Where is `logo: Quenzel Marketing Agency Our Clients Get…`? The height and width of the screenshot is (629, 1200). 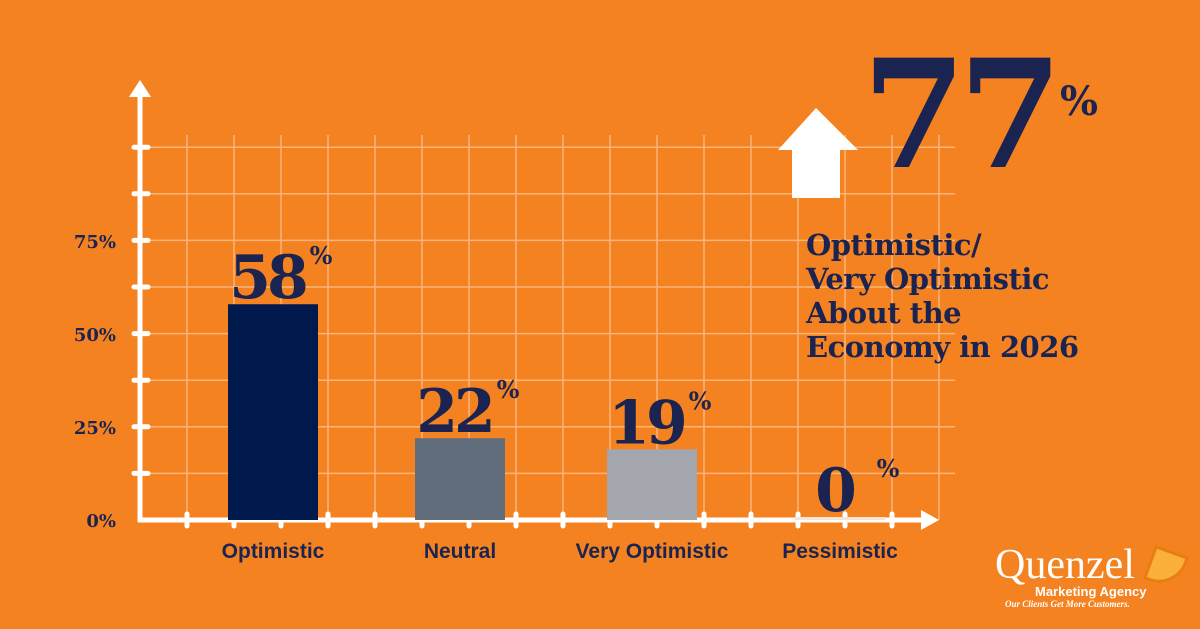
logo: Quenzel Marketing Agency Our Clients Get… is located at coordinates (1071, 575).